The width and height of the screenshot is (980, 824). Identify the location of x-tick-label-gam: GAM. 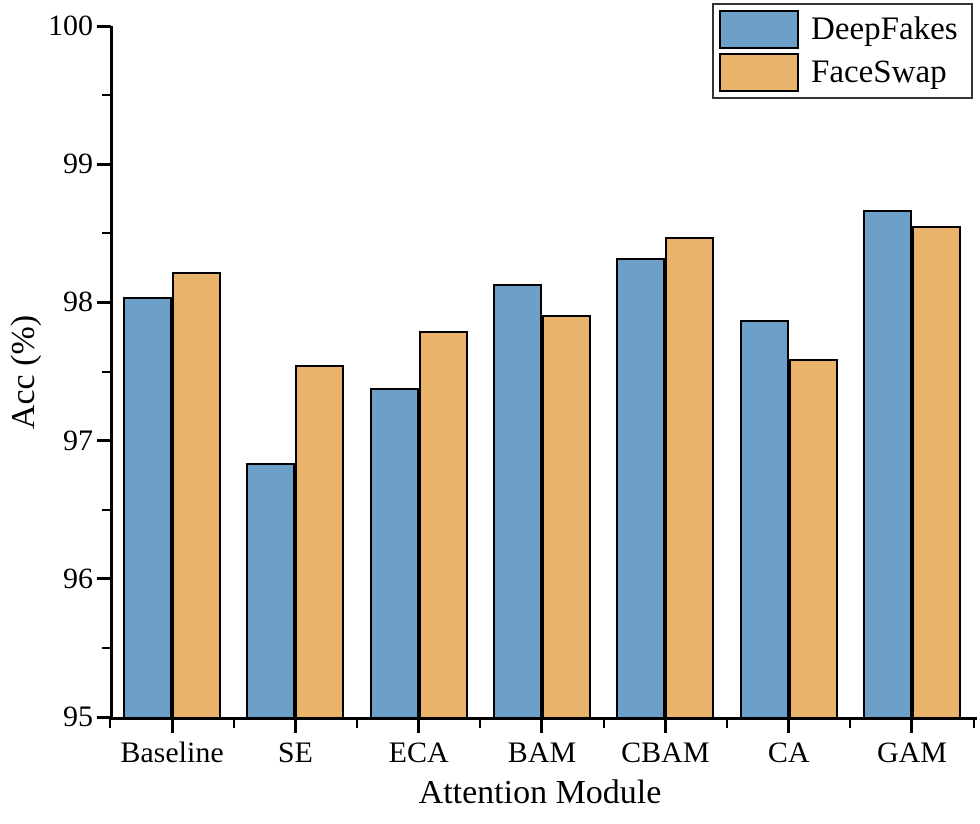
(911, 752).